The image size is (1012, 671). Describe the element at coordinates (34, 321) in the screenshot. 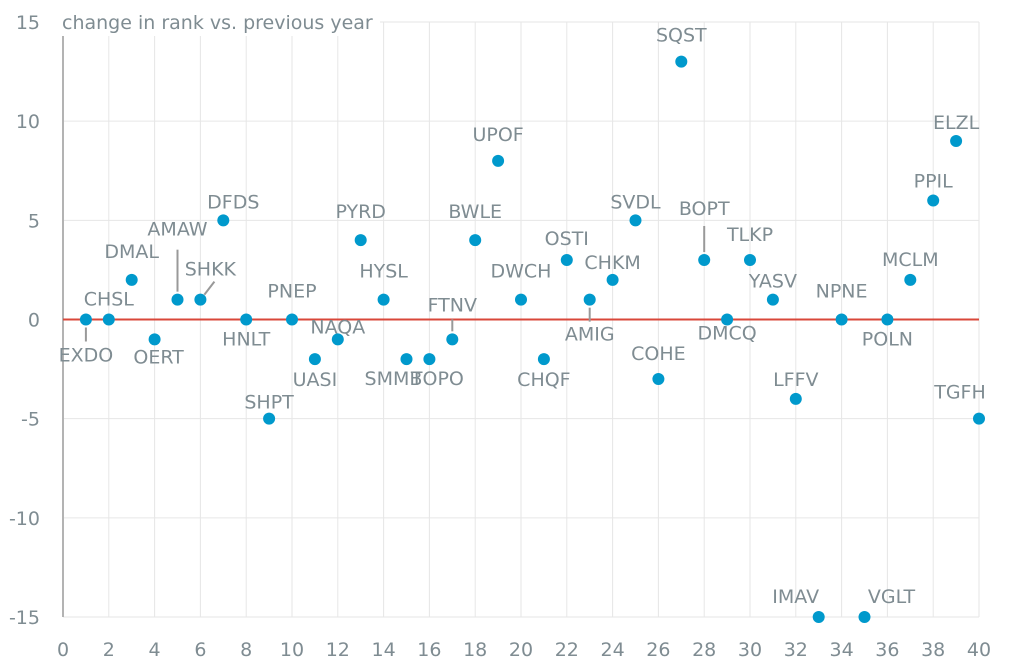

I see `y-tick-label: 0` at that location.